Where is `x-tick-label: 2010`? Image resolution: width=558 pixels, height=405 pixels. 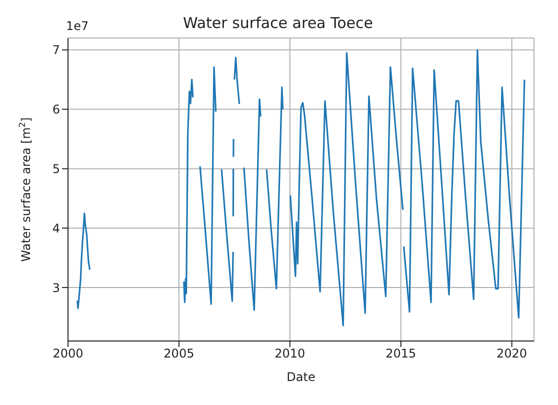
x-tick-label: 2010 is located at coordinates (290, 353).